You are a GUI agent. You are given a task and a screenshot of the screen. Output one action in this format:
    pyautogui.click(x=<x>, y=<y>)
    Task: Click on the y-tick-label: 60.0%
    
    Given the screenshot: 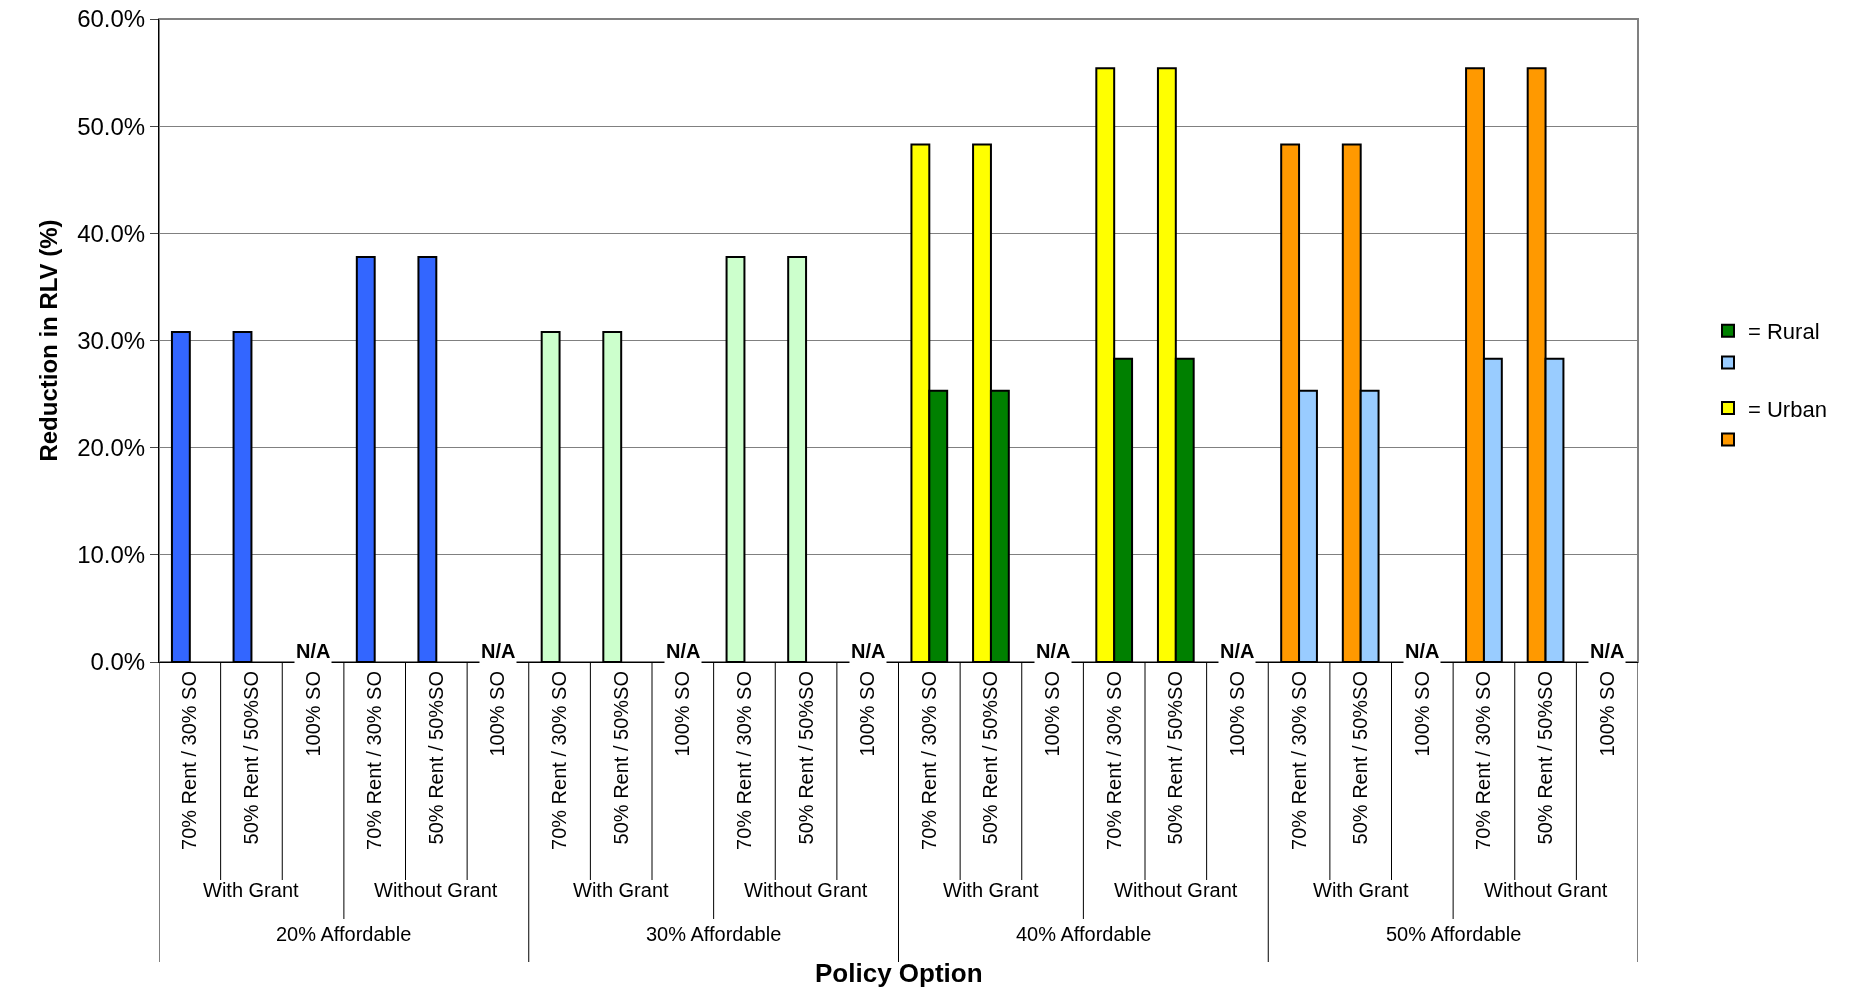 What is the action you would take?
    pyautogui.click(x=111, y=19)
    